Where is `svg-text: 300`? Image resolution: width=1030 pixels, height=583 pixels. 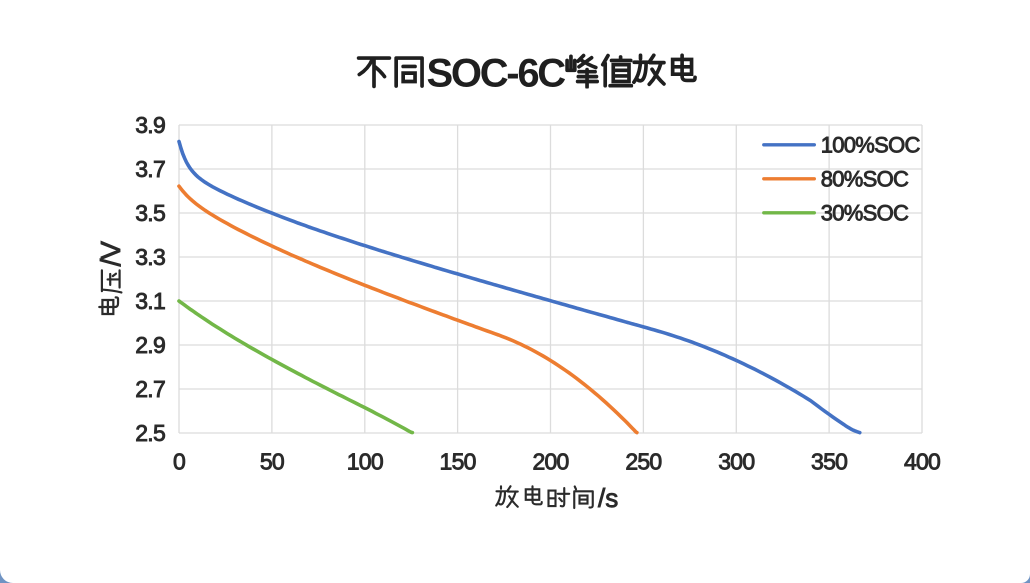
svg-text: 300 is located at coordinates (736, 462).